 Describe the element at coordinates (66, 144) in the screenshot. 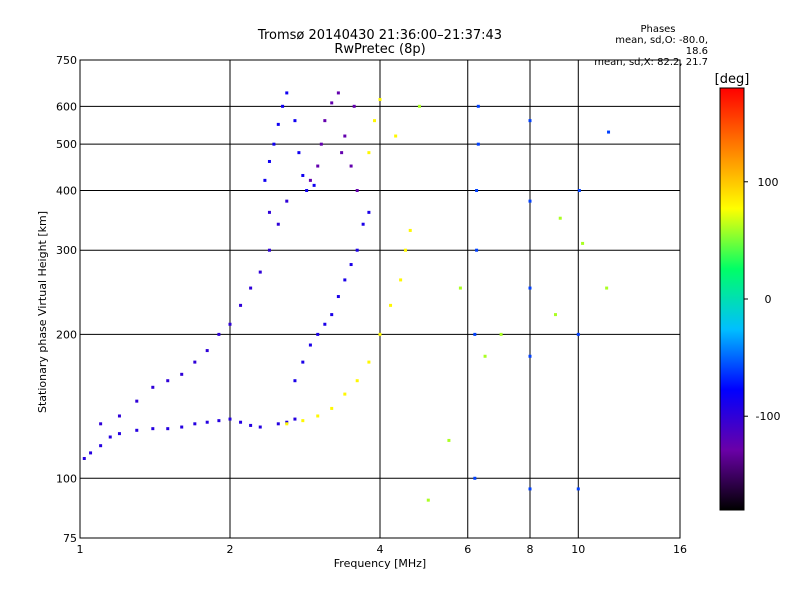

I see `y-tick-label: 500` at that location.